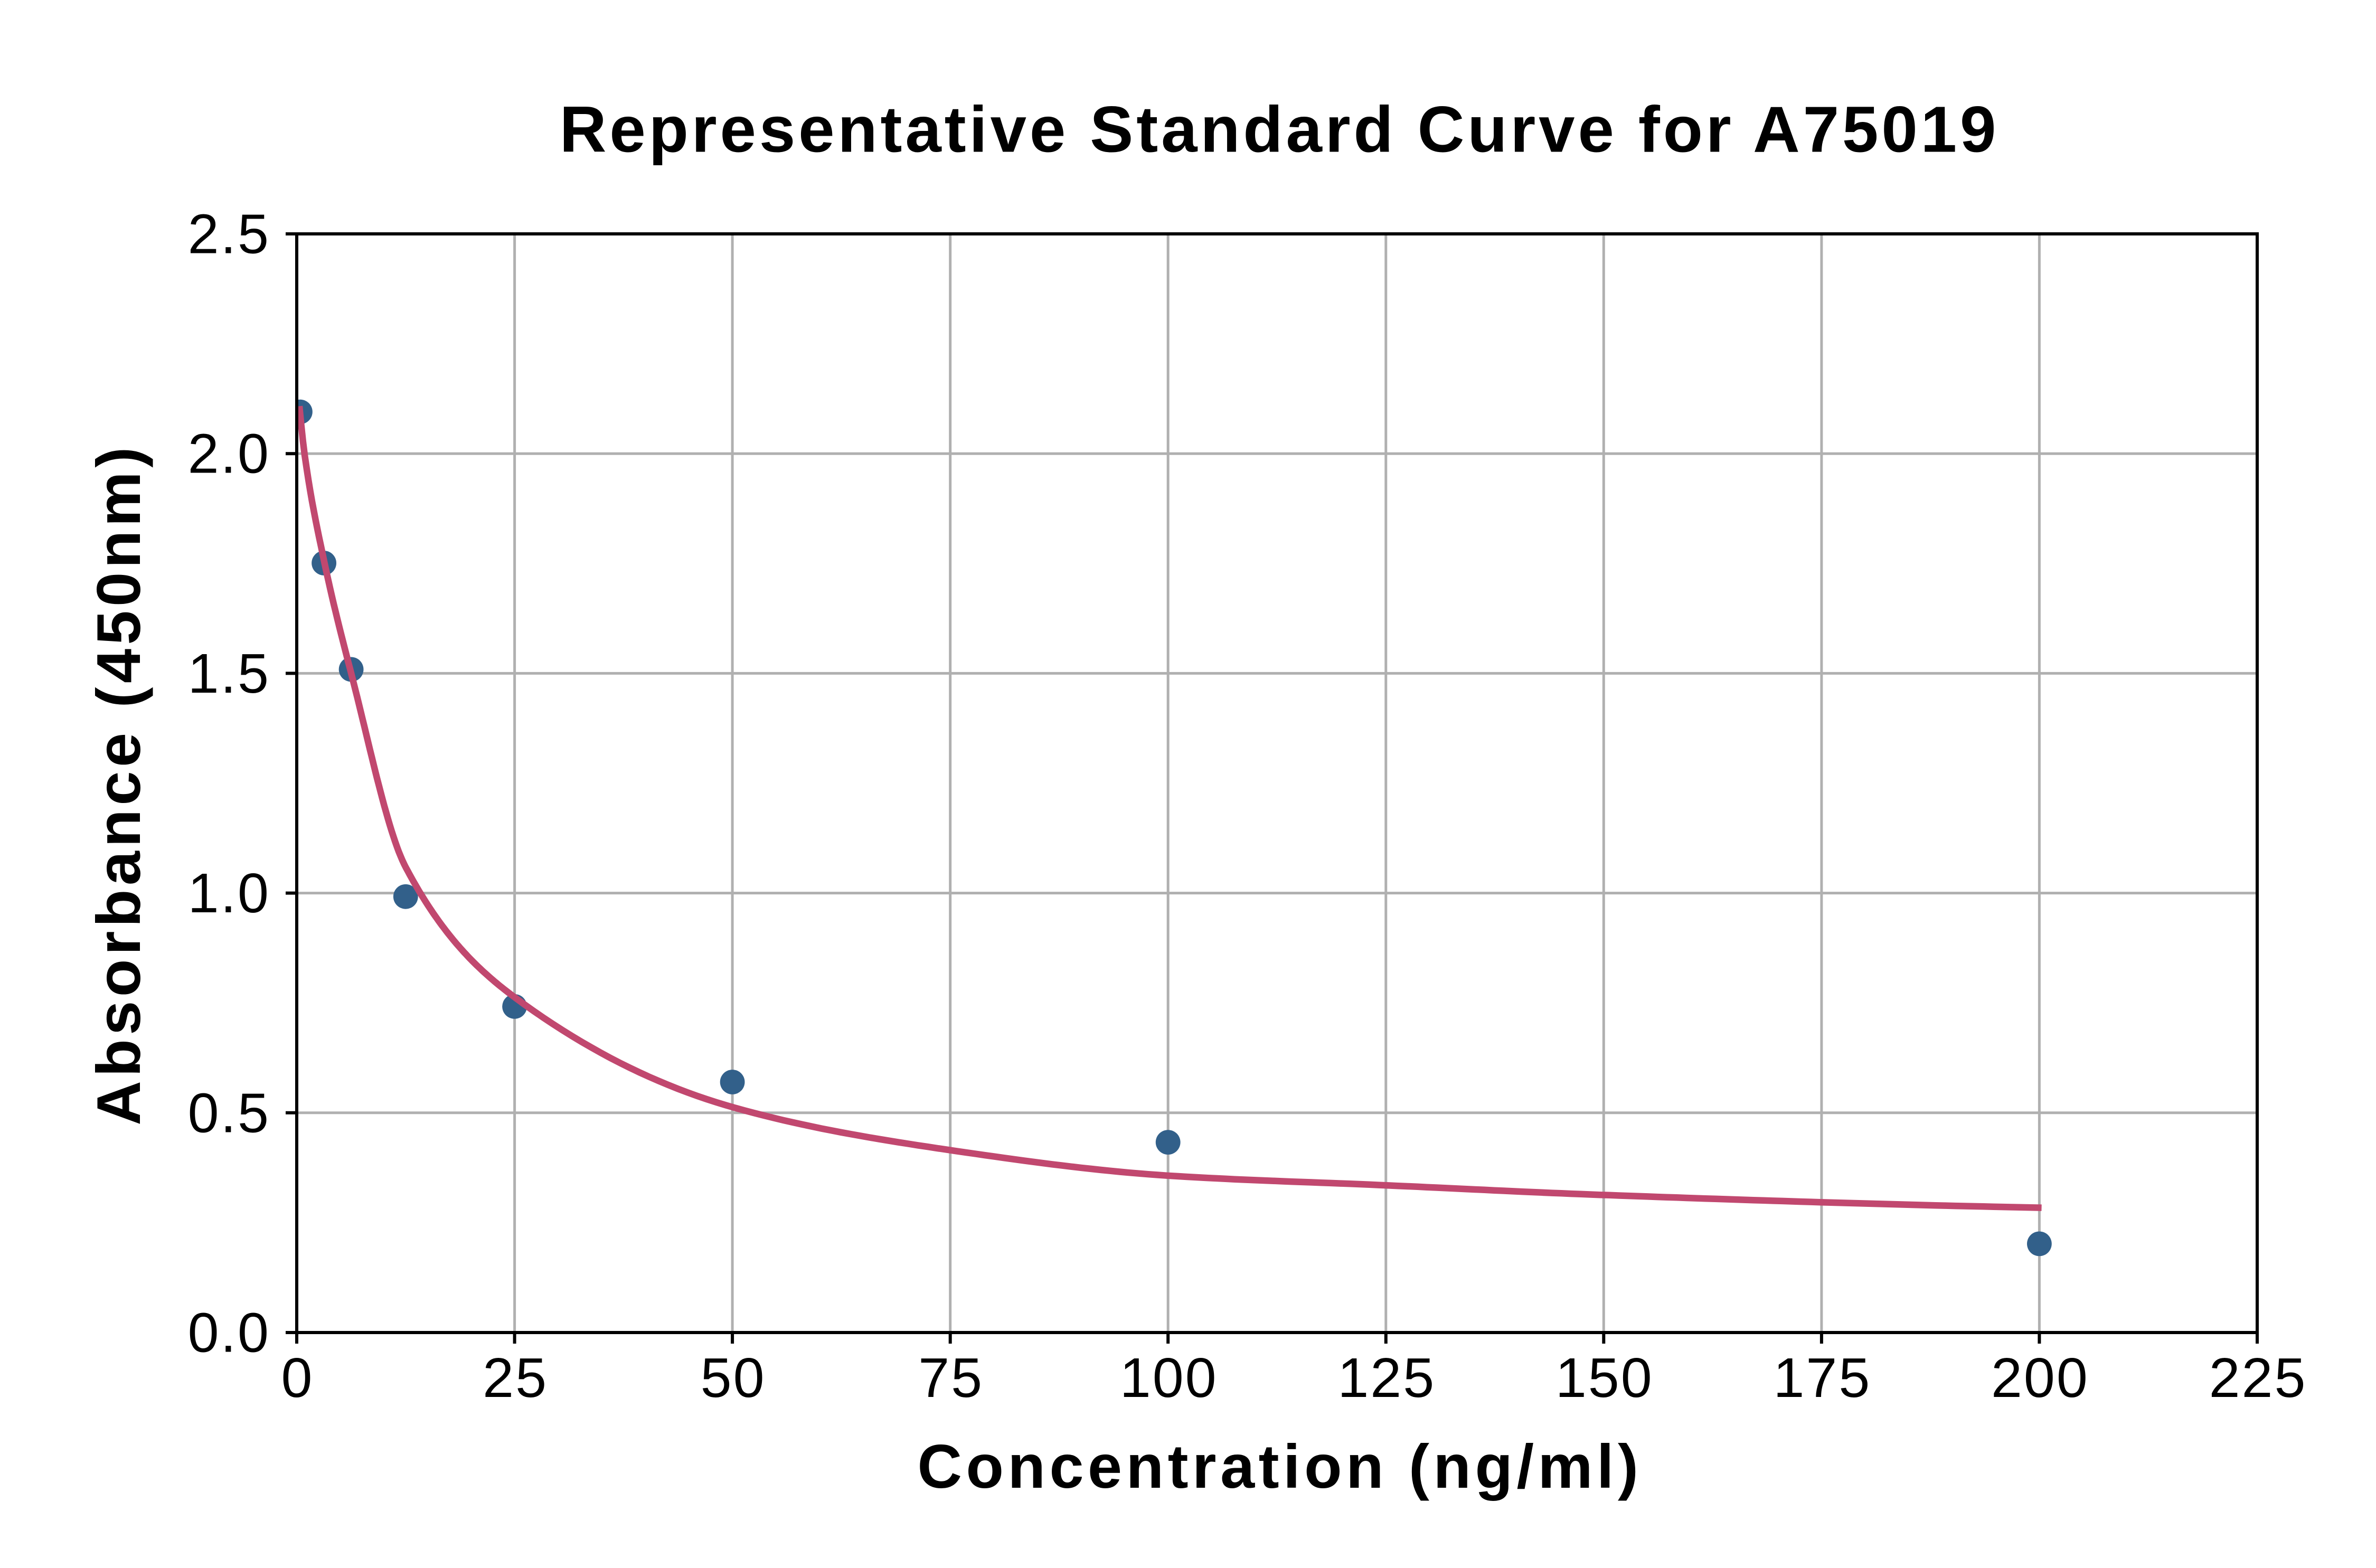  What do you see at coordinates (951, 1378) in the screenshot?
I see `svg-text: 75` at bounding box center [951, 1378].